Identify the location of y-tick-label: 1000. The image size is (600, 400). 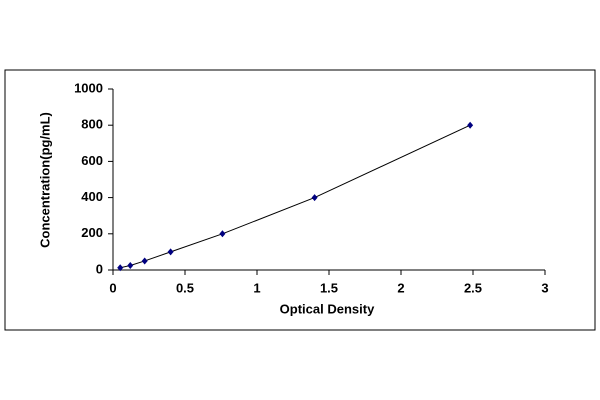
(88, 87).